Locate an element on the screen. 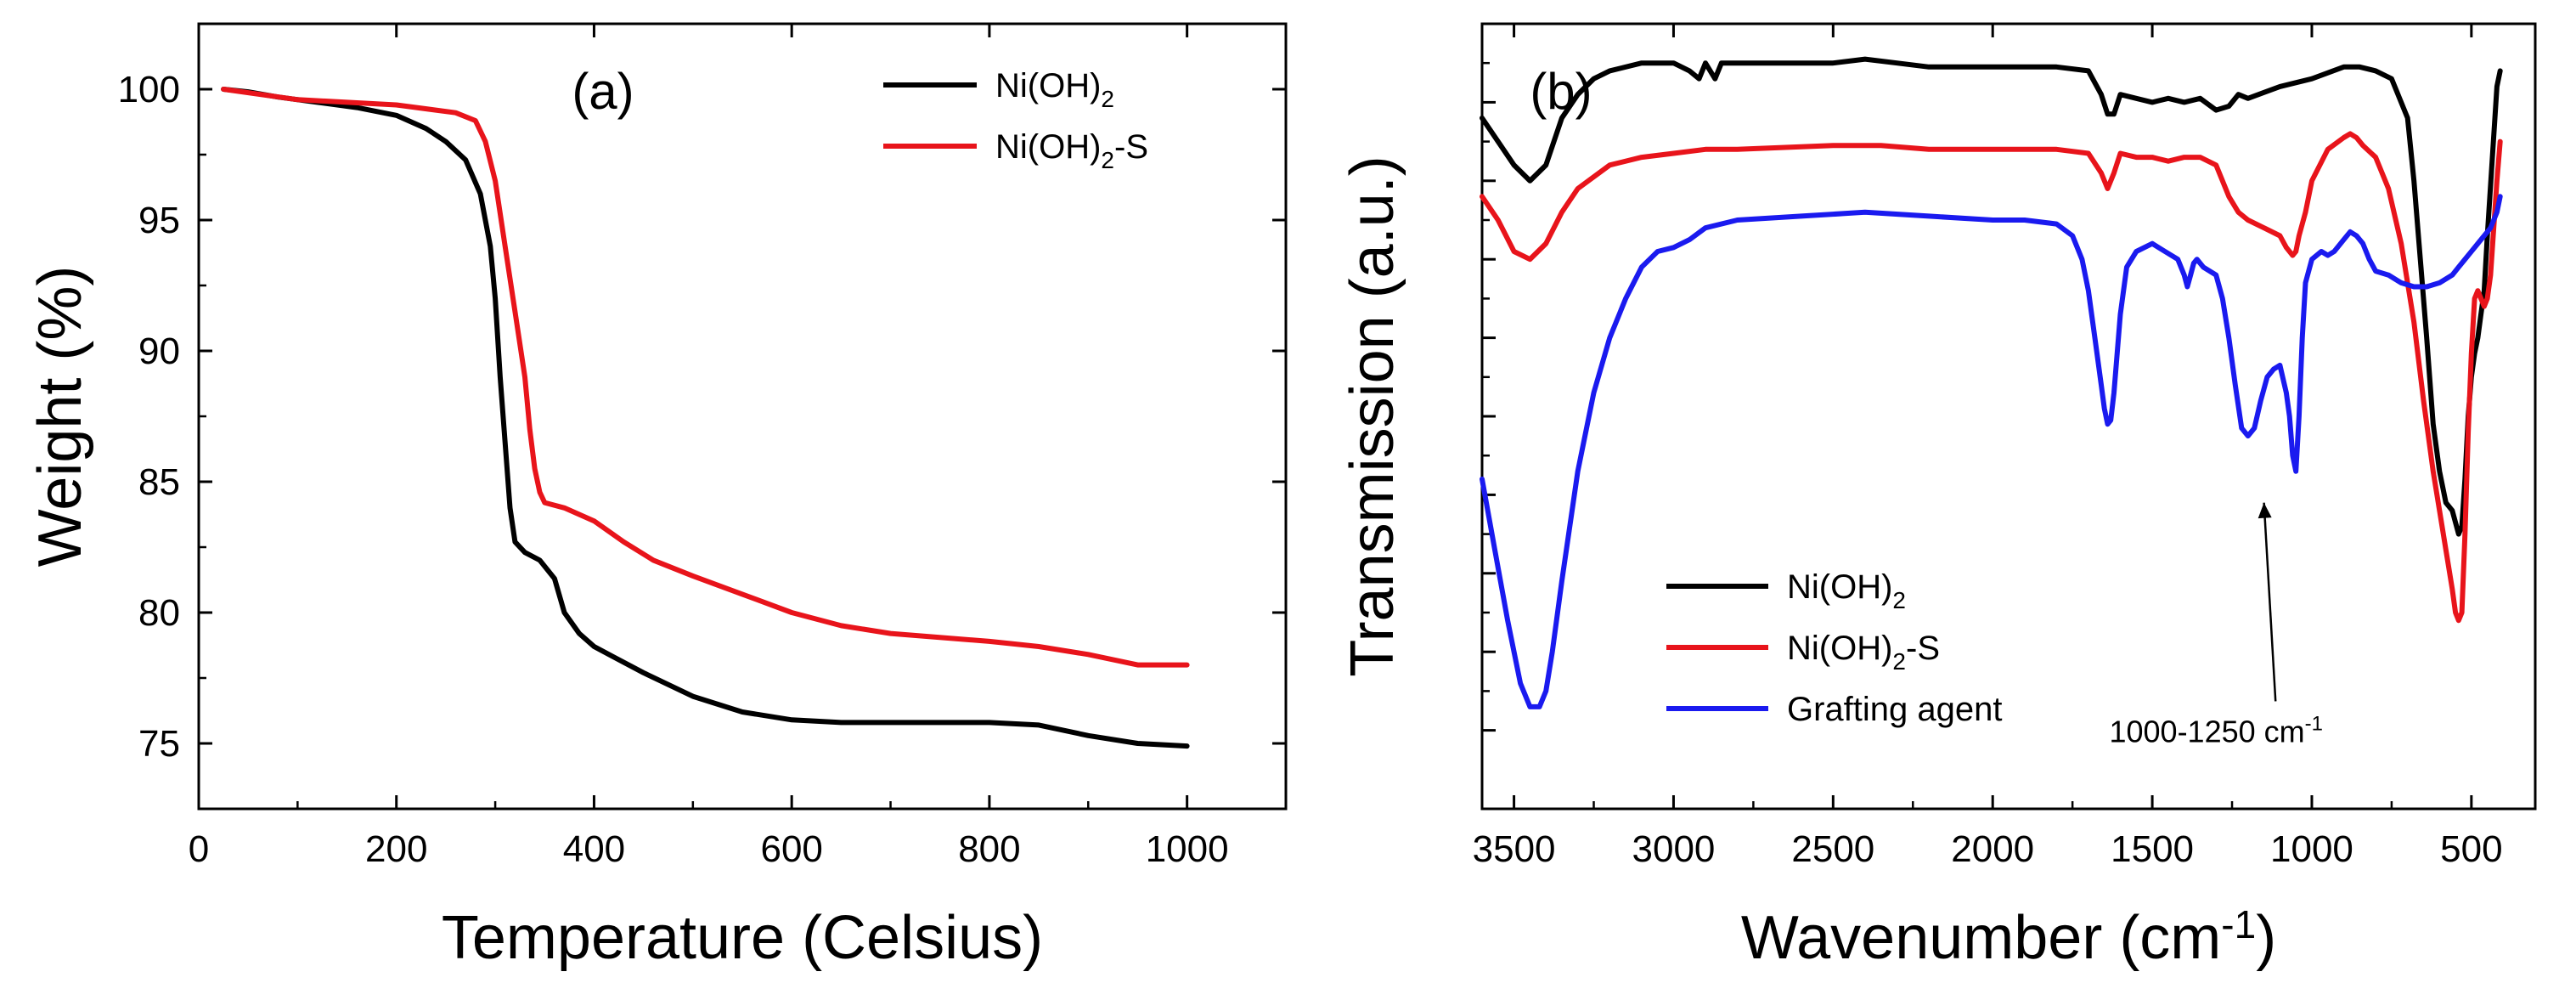 This screenshot has height=983, width=2576. panel-label-a: (a) is located at coordinates (603, 91).